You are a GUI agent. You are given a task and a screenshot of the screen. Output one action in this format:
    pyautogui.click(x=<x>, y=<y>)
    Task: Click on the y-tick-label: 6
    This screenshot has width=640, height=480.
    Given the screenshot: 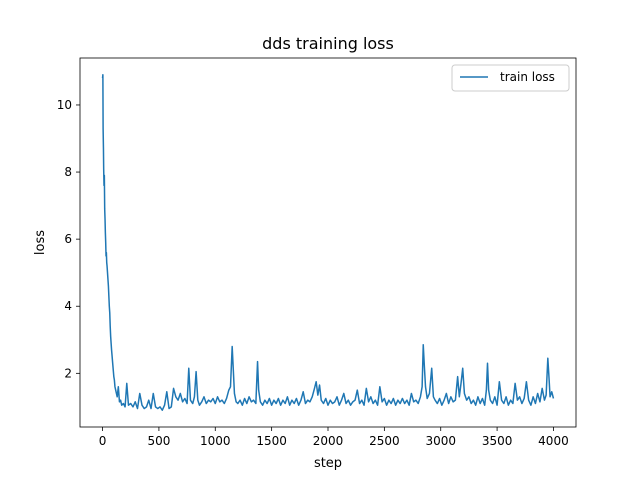 What is the action you would take?
    pyautogui.click(x=68, y=239)
    